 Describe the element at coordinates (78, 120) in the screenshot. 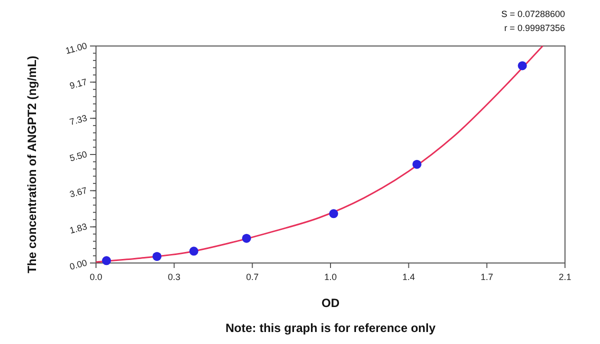

I see `y-tick-label: 7.33` at that location.